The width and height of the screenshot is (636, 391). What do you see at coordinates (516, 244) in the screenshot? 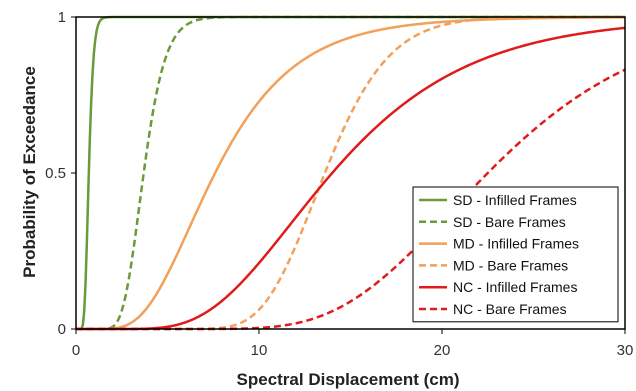
I see `legend-label-3: MD - Infilled Frames` at bounding box center [516, 244].